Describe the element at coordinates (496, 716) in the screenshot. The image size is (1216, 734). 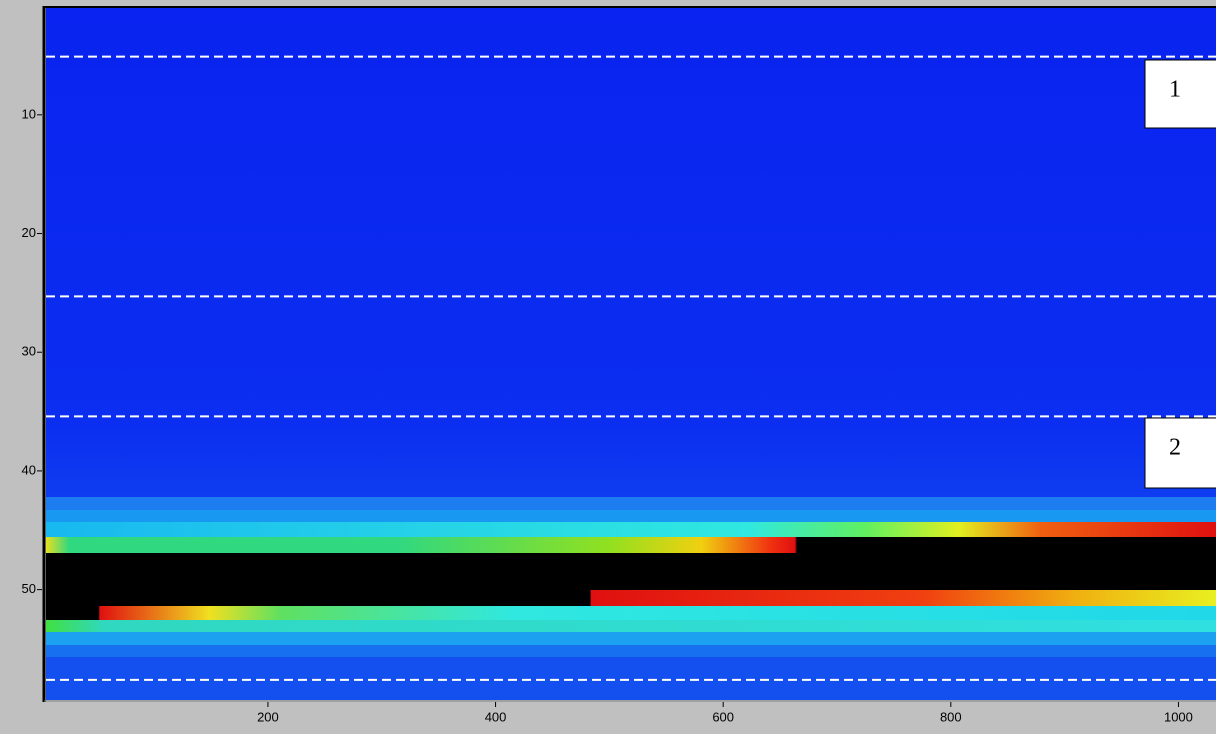
I see `x-tick-label: 400` at that location.